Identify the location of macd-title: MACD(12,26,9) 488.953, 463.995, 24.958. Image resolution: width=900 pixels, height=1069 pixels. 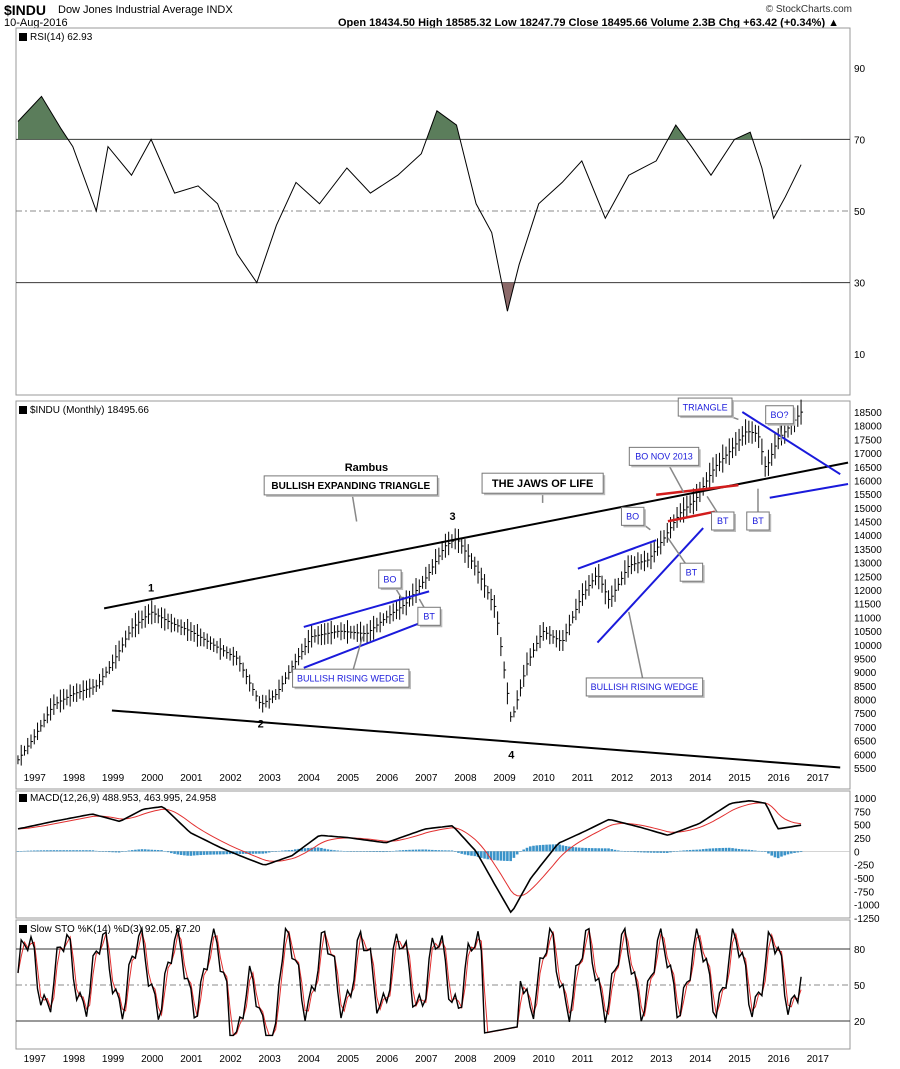
(123, 798).